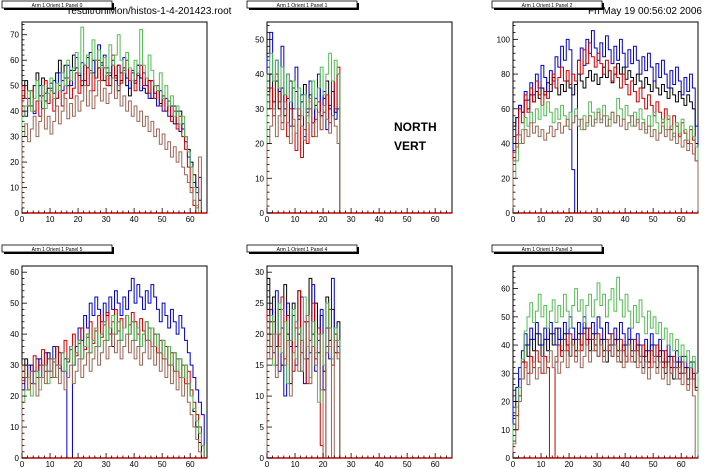  I want to click on panel-title: Arm 1 Orient 1 Panel 1, so click(302, 6).